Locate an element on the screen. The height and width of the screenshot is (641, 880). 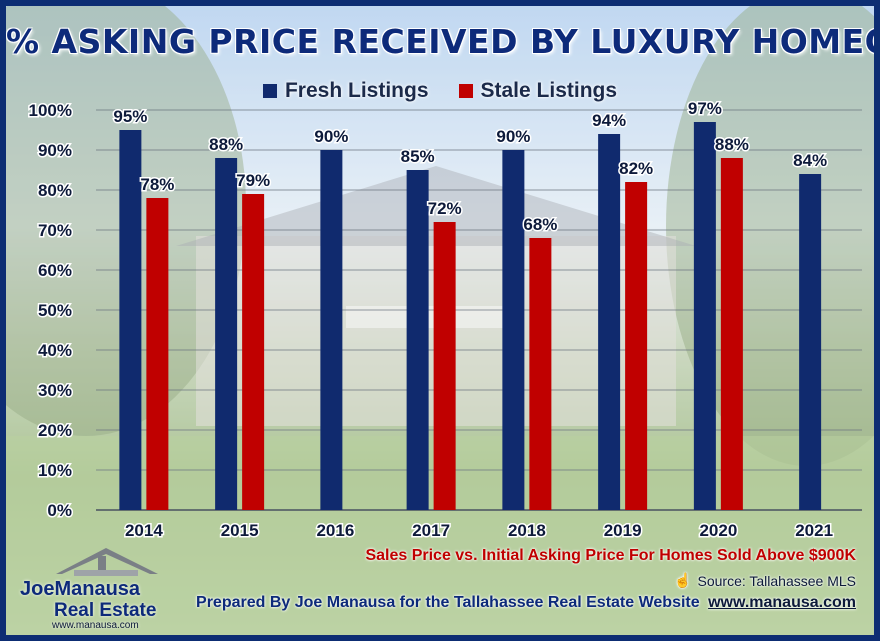
logo-name: JoeManausa is located at coordinates (80, 589).